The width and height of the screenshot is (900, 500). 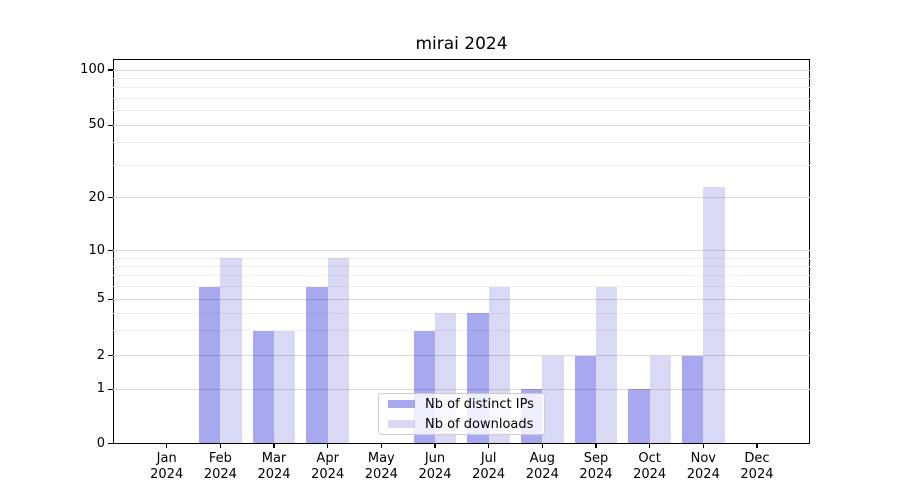 What do you see at coordinates (692, 399) in the screenshot?
I see `bar-nb-of-distinct-ips-nov-2024` at bounding box center [692, 399].